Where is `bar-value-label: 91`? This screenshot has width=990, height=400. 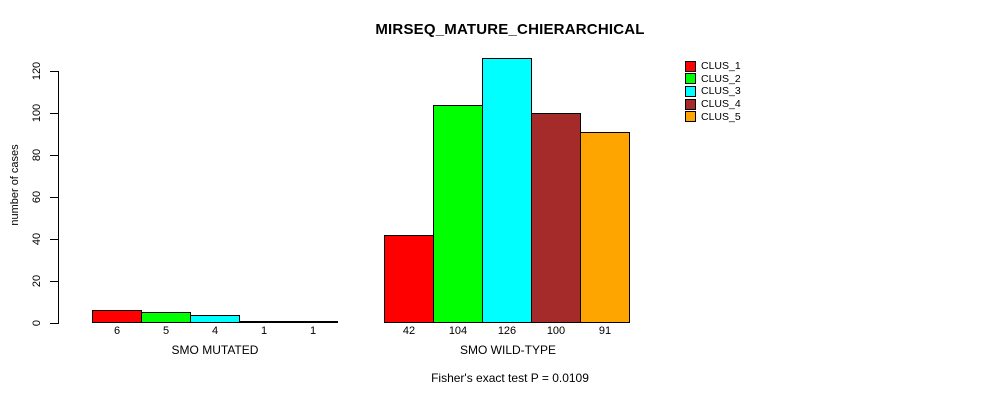 bar-value-label: 91 is located at coordinates (605, 331).